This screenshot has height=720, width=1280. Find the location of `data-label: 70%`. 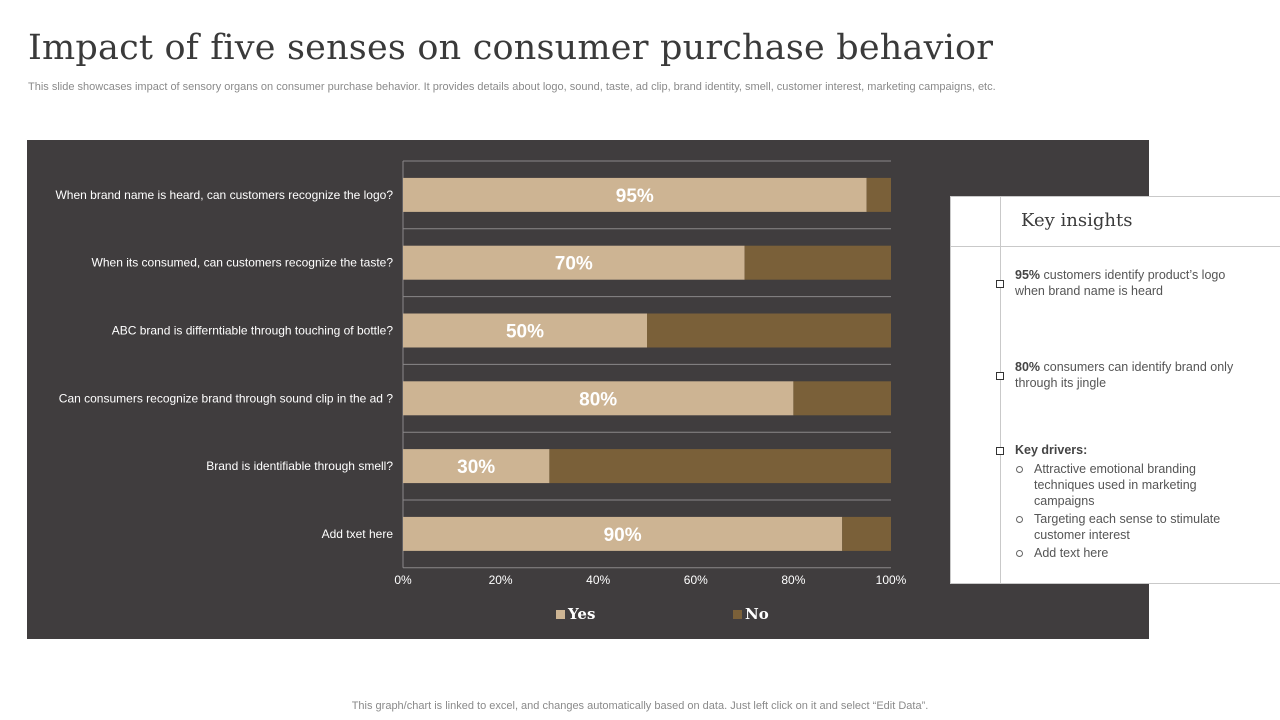

data-label: 70% is located at coordinates (574, 264).